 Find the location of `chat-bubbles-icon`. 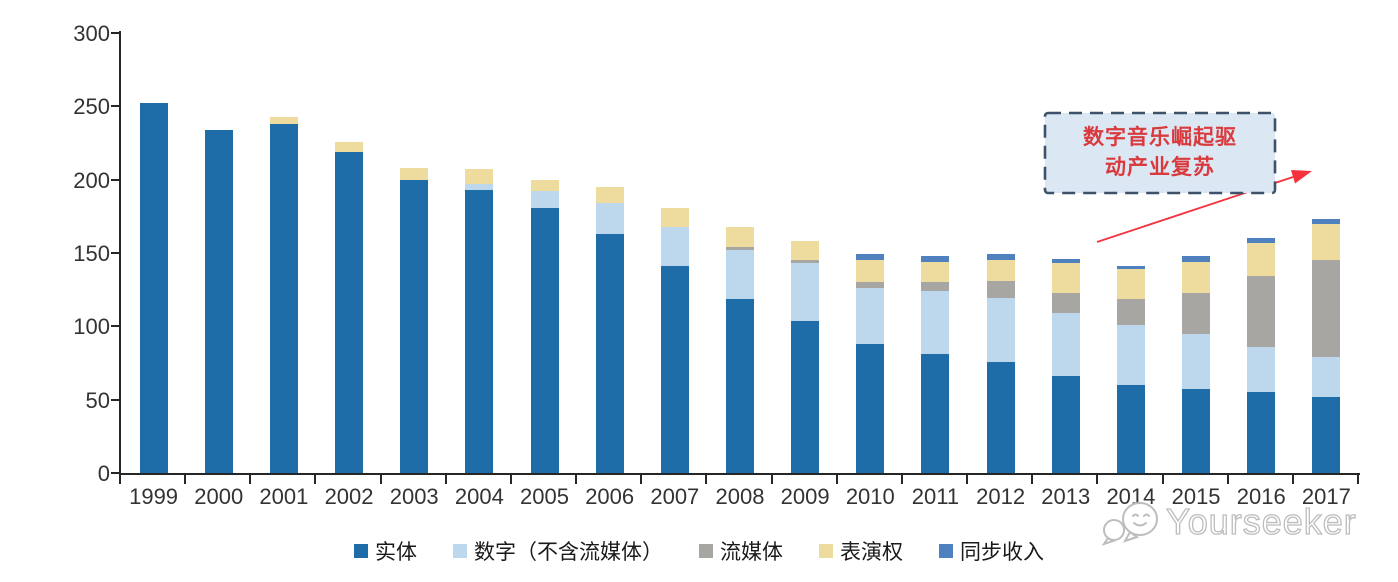

chat-bubbles-icon is located at coordinates (1129, 523).